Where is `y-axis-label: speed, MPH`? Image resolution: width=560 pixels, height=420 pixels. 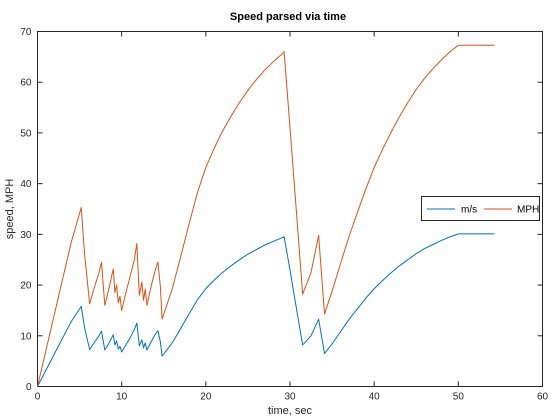 y-axis-label: speed, MPH is located at coordinates (10, 209).